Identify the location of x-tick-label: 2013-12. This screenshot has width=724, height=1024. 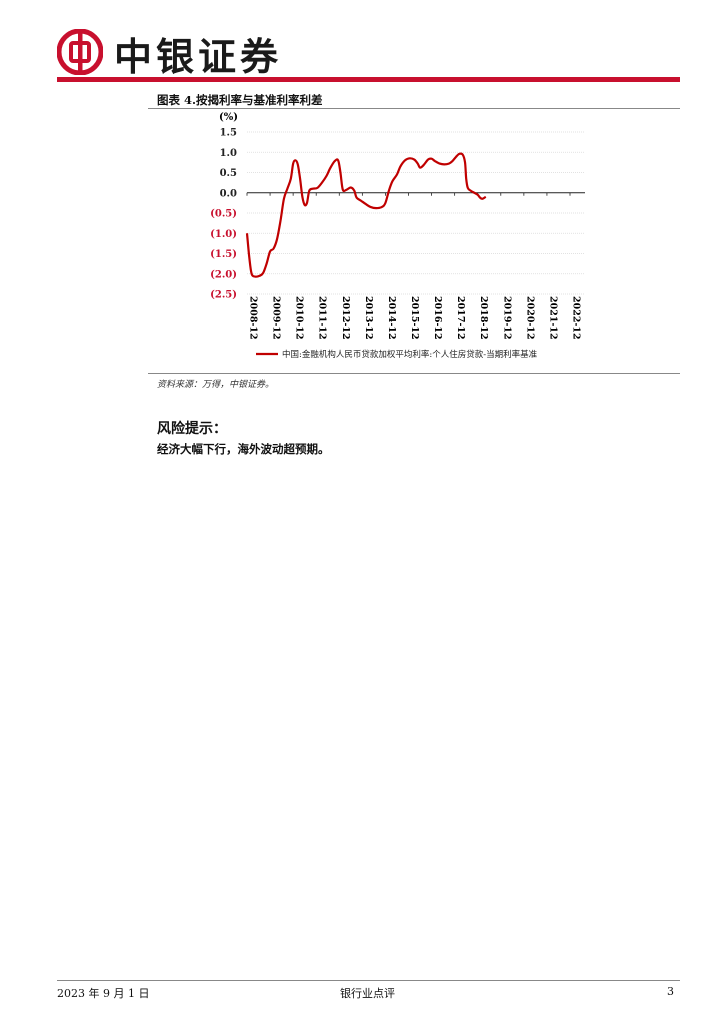
(368, 318).